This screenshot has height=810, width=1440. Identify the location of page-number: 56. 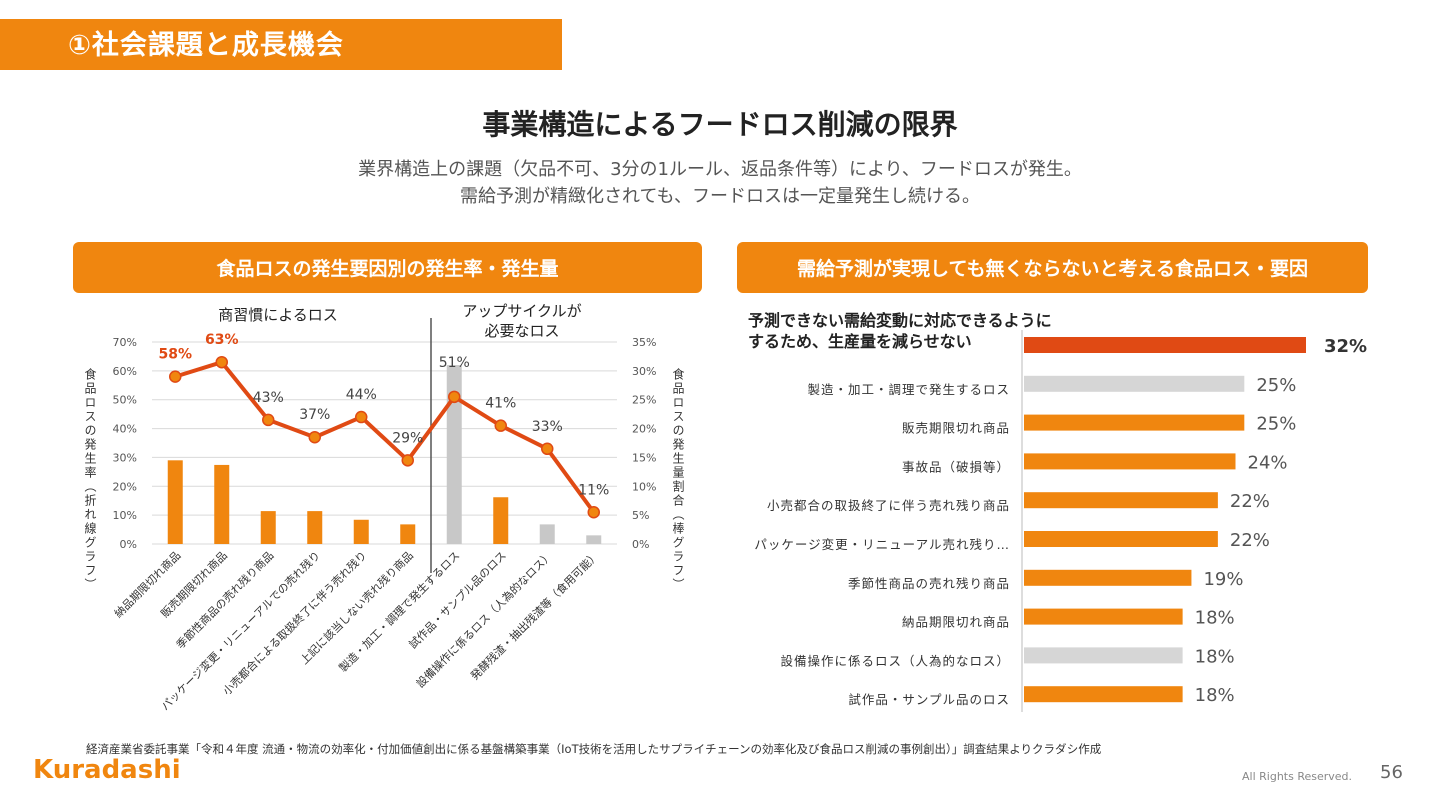
(1391, 772).